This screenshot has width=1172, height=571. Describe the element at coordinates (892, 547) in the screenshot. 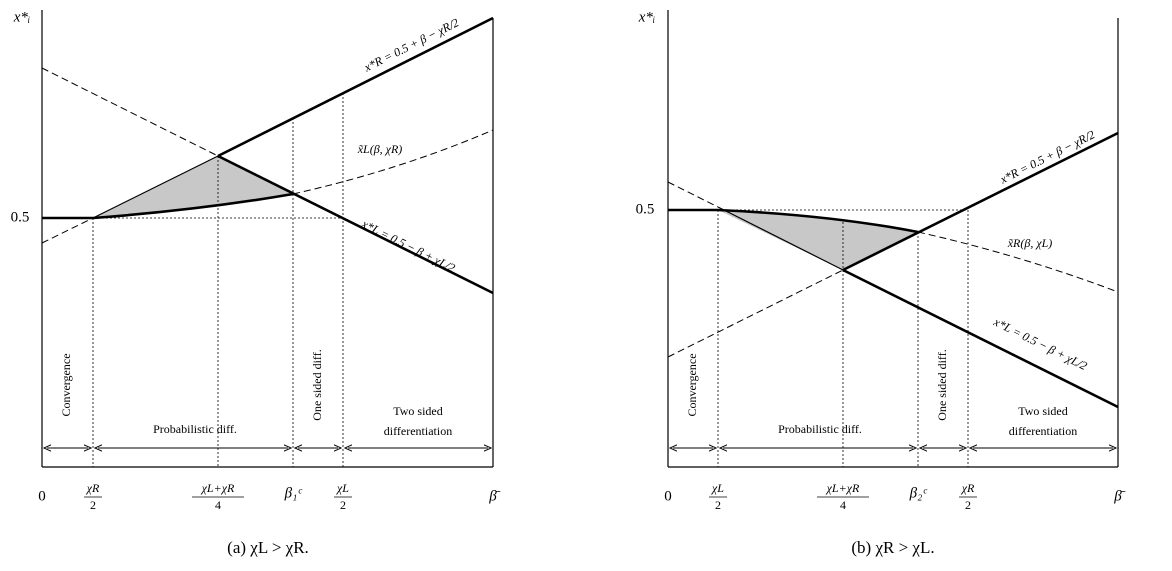

I see `caption: (b) χR > χL.` at that location.